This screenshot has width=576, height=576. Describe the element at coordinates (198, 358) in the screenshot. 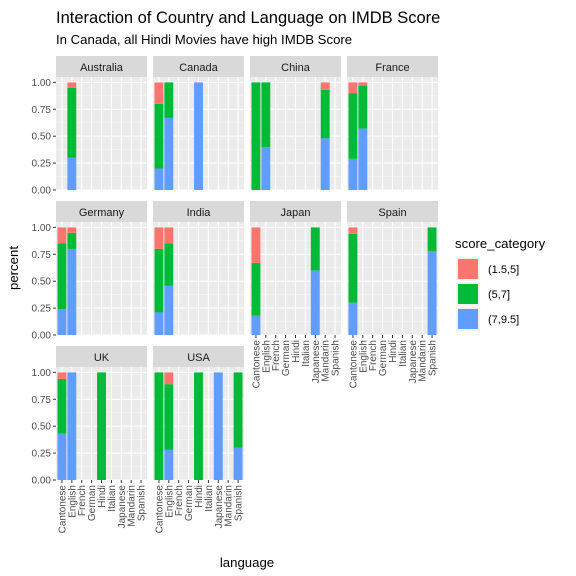

I see `facet-label-usa: USA` at that location.